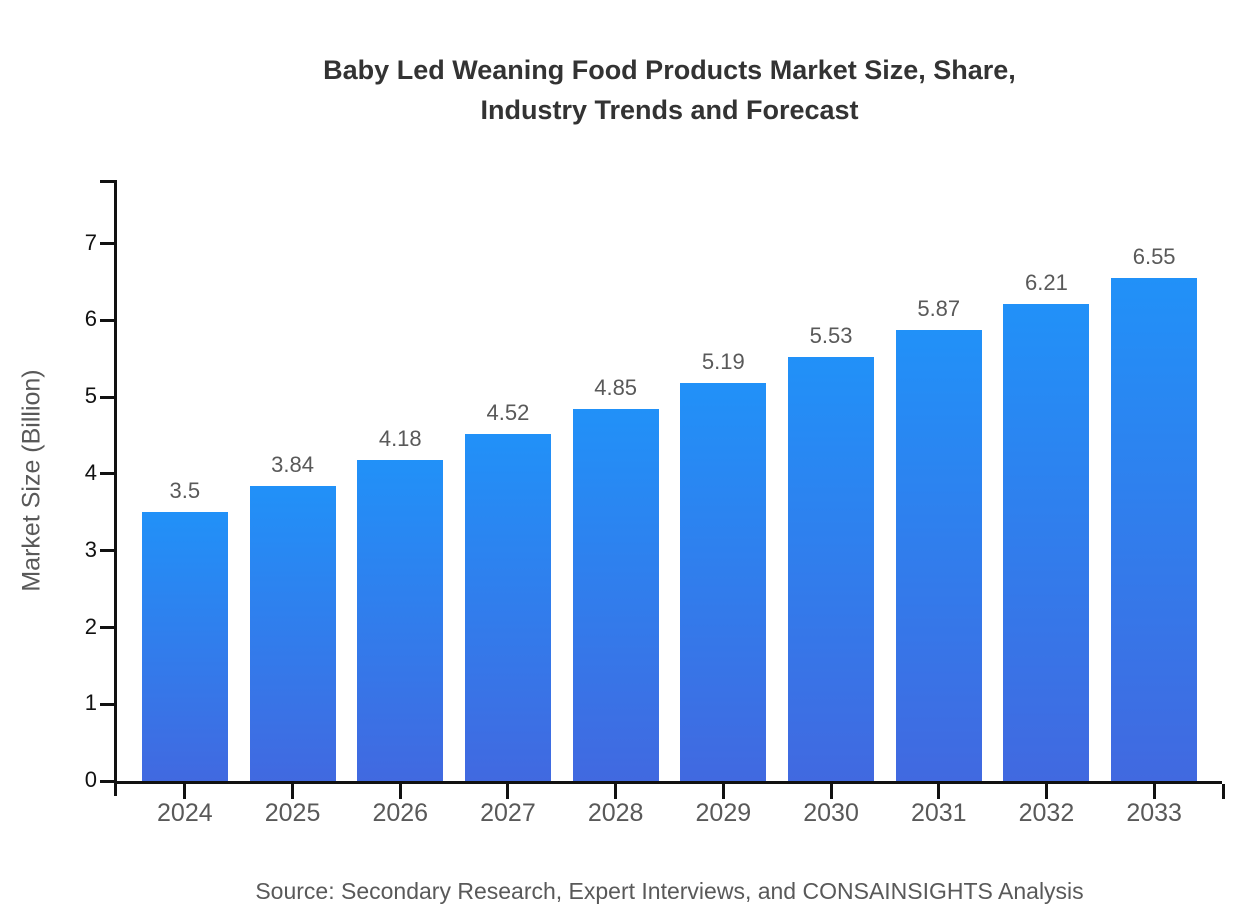  Describe the element at coordinates (90, 626) in the screenshot. I see `y-axis-tick-label: 2` at that location.